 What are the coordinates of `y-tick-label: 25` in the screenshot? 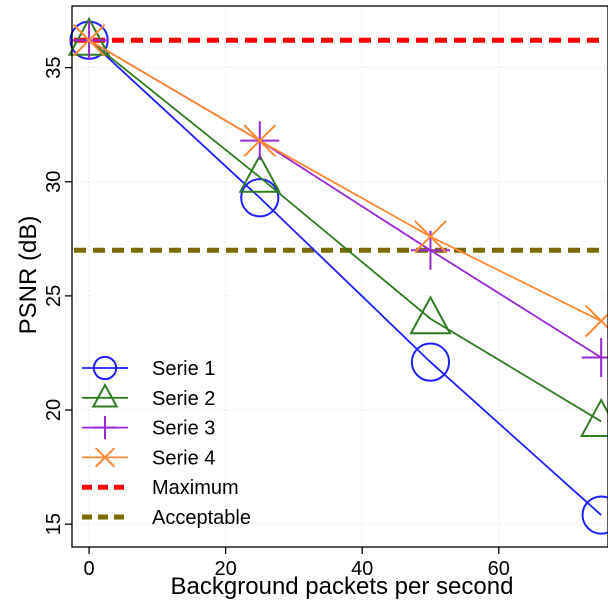 It's located at (54, 296).